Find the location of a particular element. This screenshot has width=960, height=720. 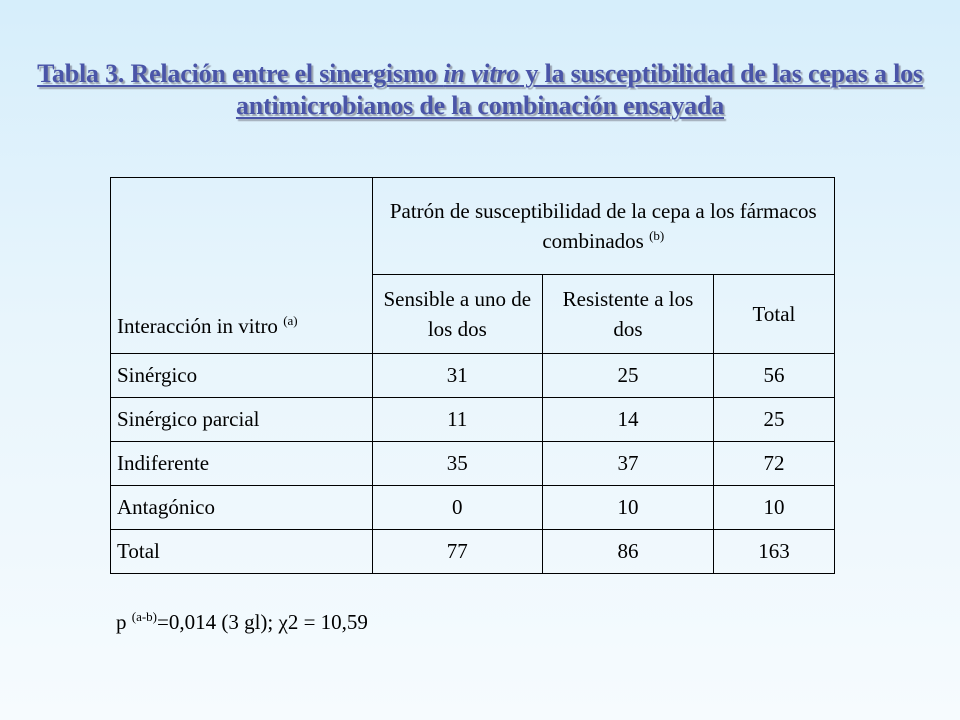

table-row: Indiferente 35 37 72 is located at coordinates (473, 463).